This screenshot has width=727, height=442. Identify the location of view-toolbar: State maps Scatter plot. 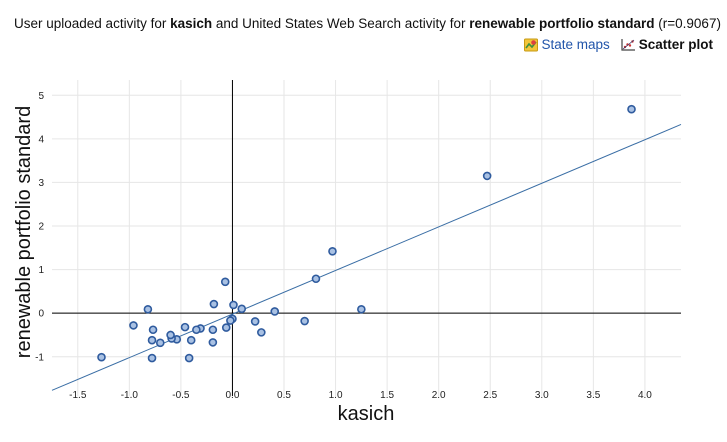
(618, 44).